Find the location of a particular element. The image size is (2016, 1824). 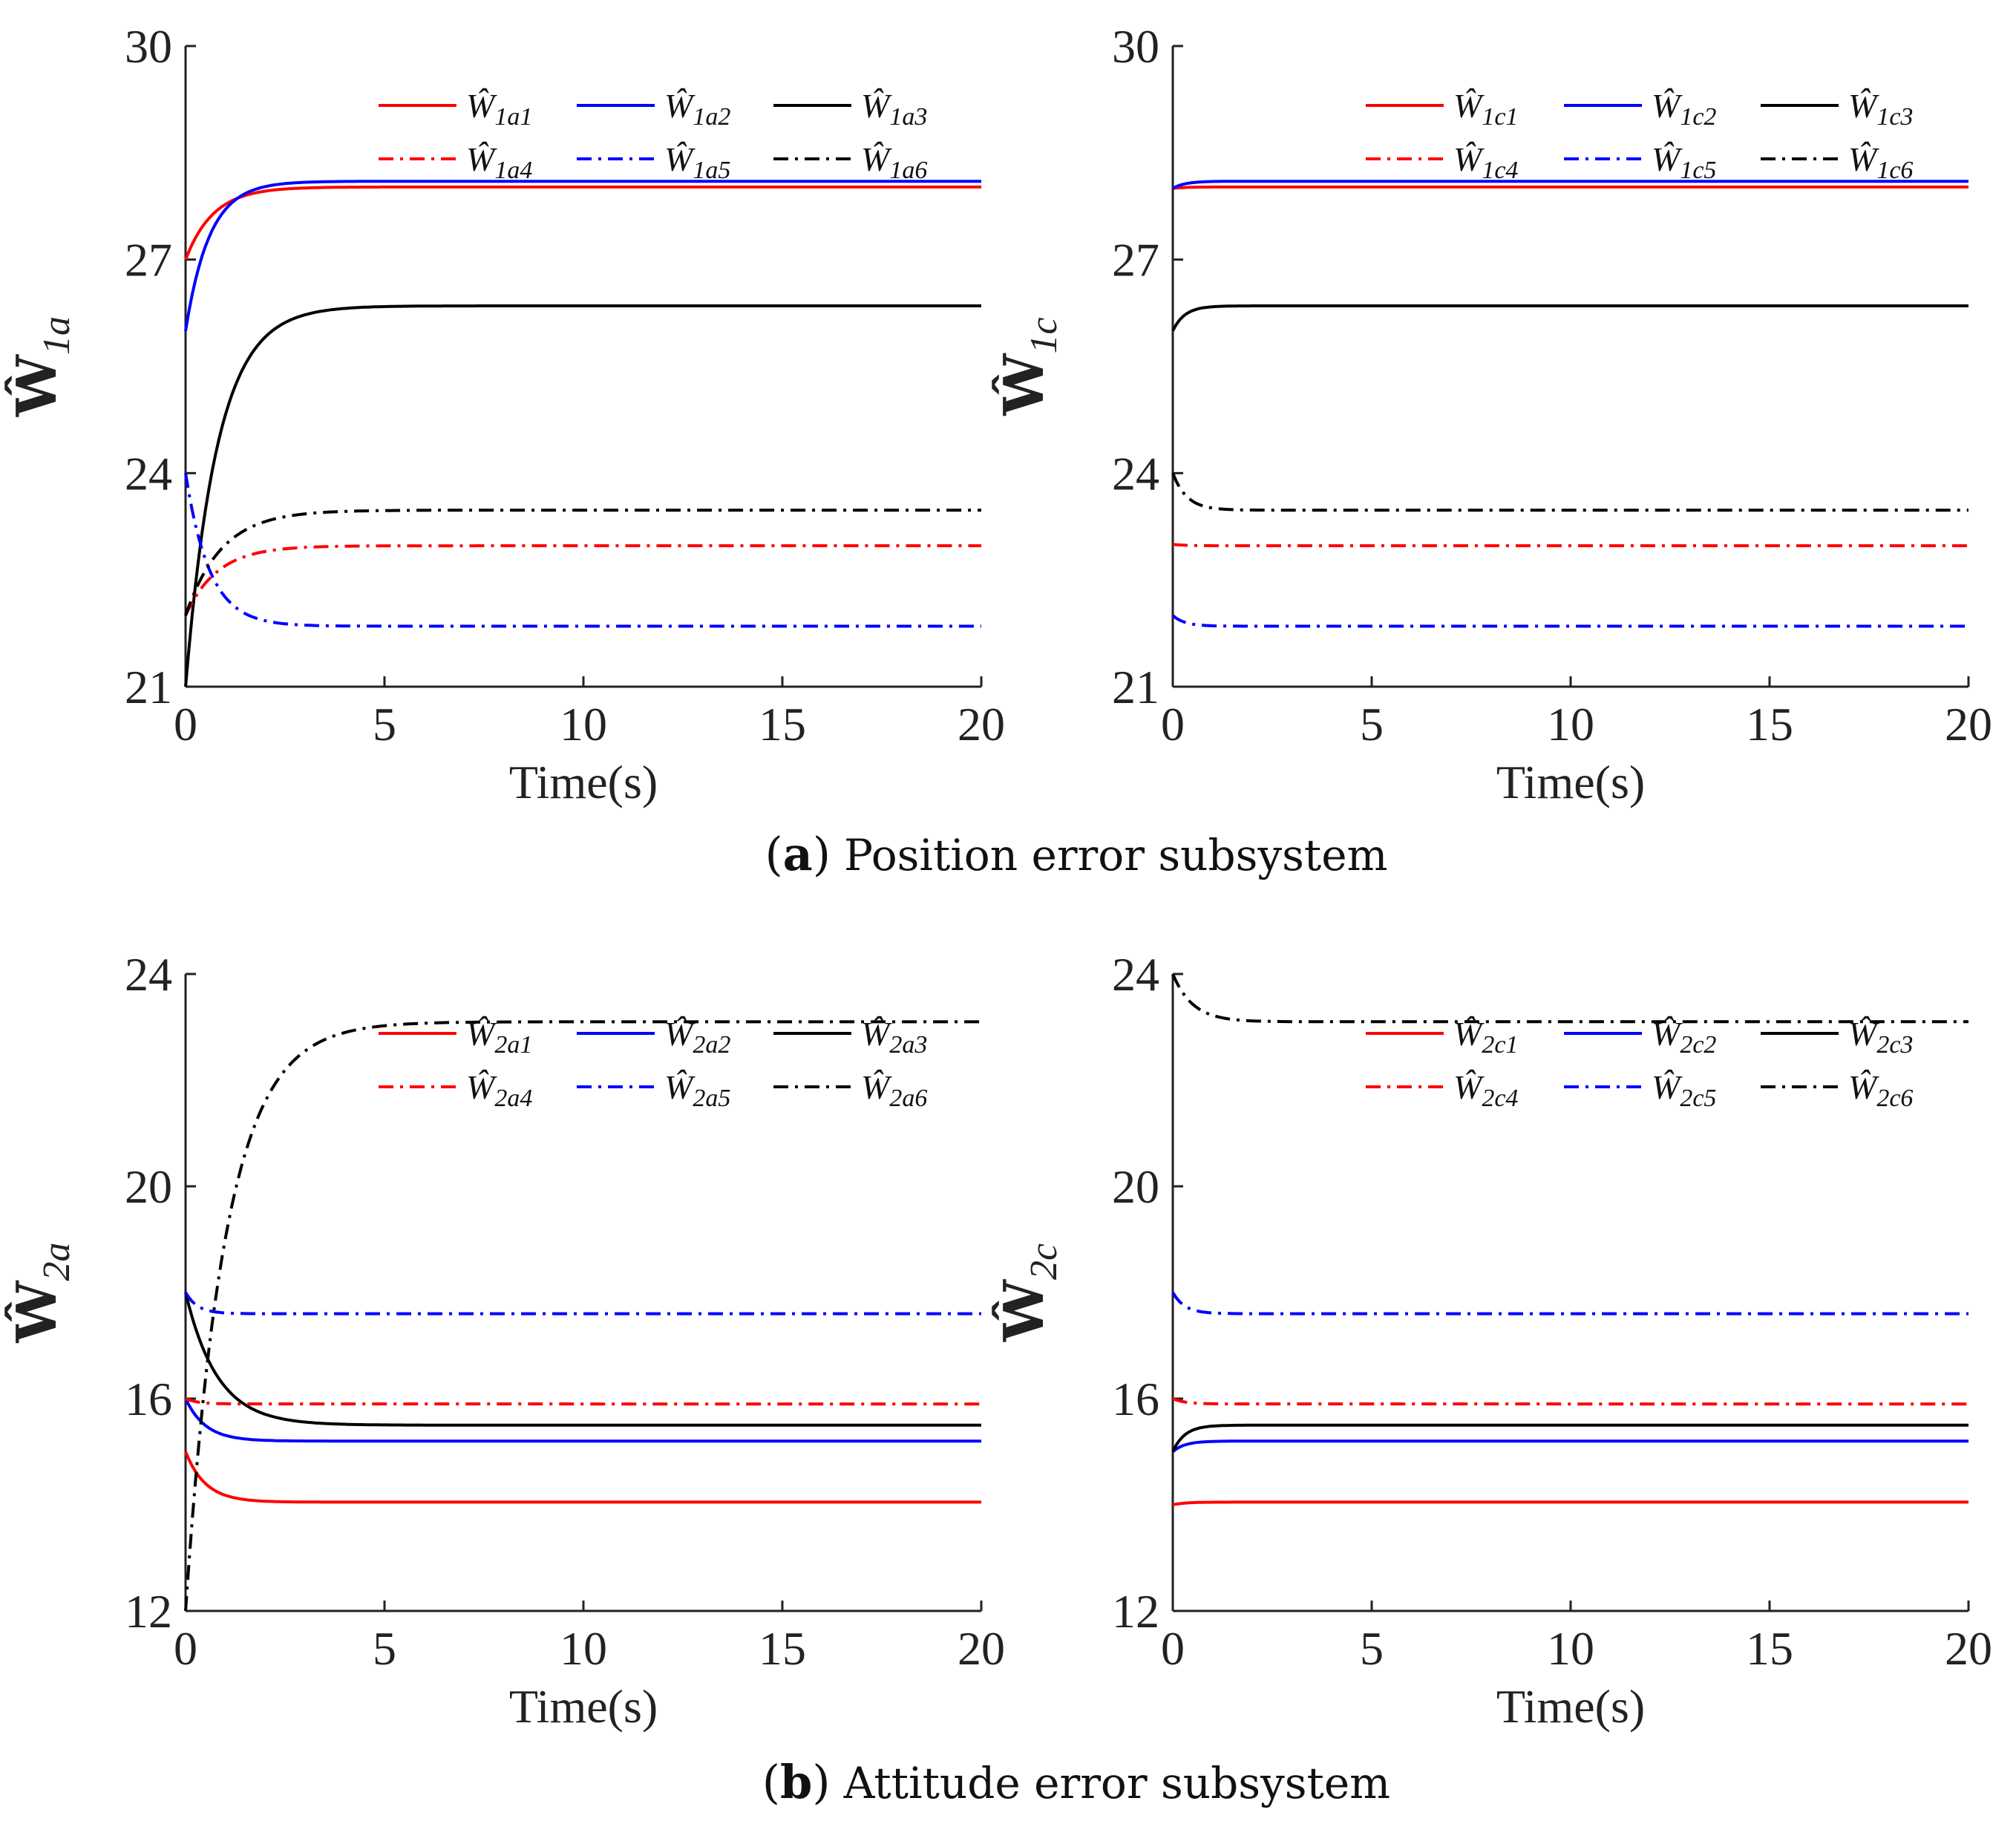

y-axis-label: Ŵ2a is located at coordinates (41, 1293).